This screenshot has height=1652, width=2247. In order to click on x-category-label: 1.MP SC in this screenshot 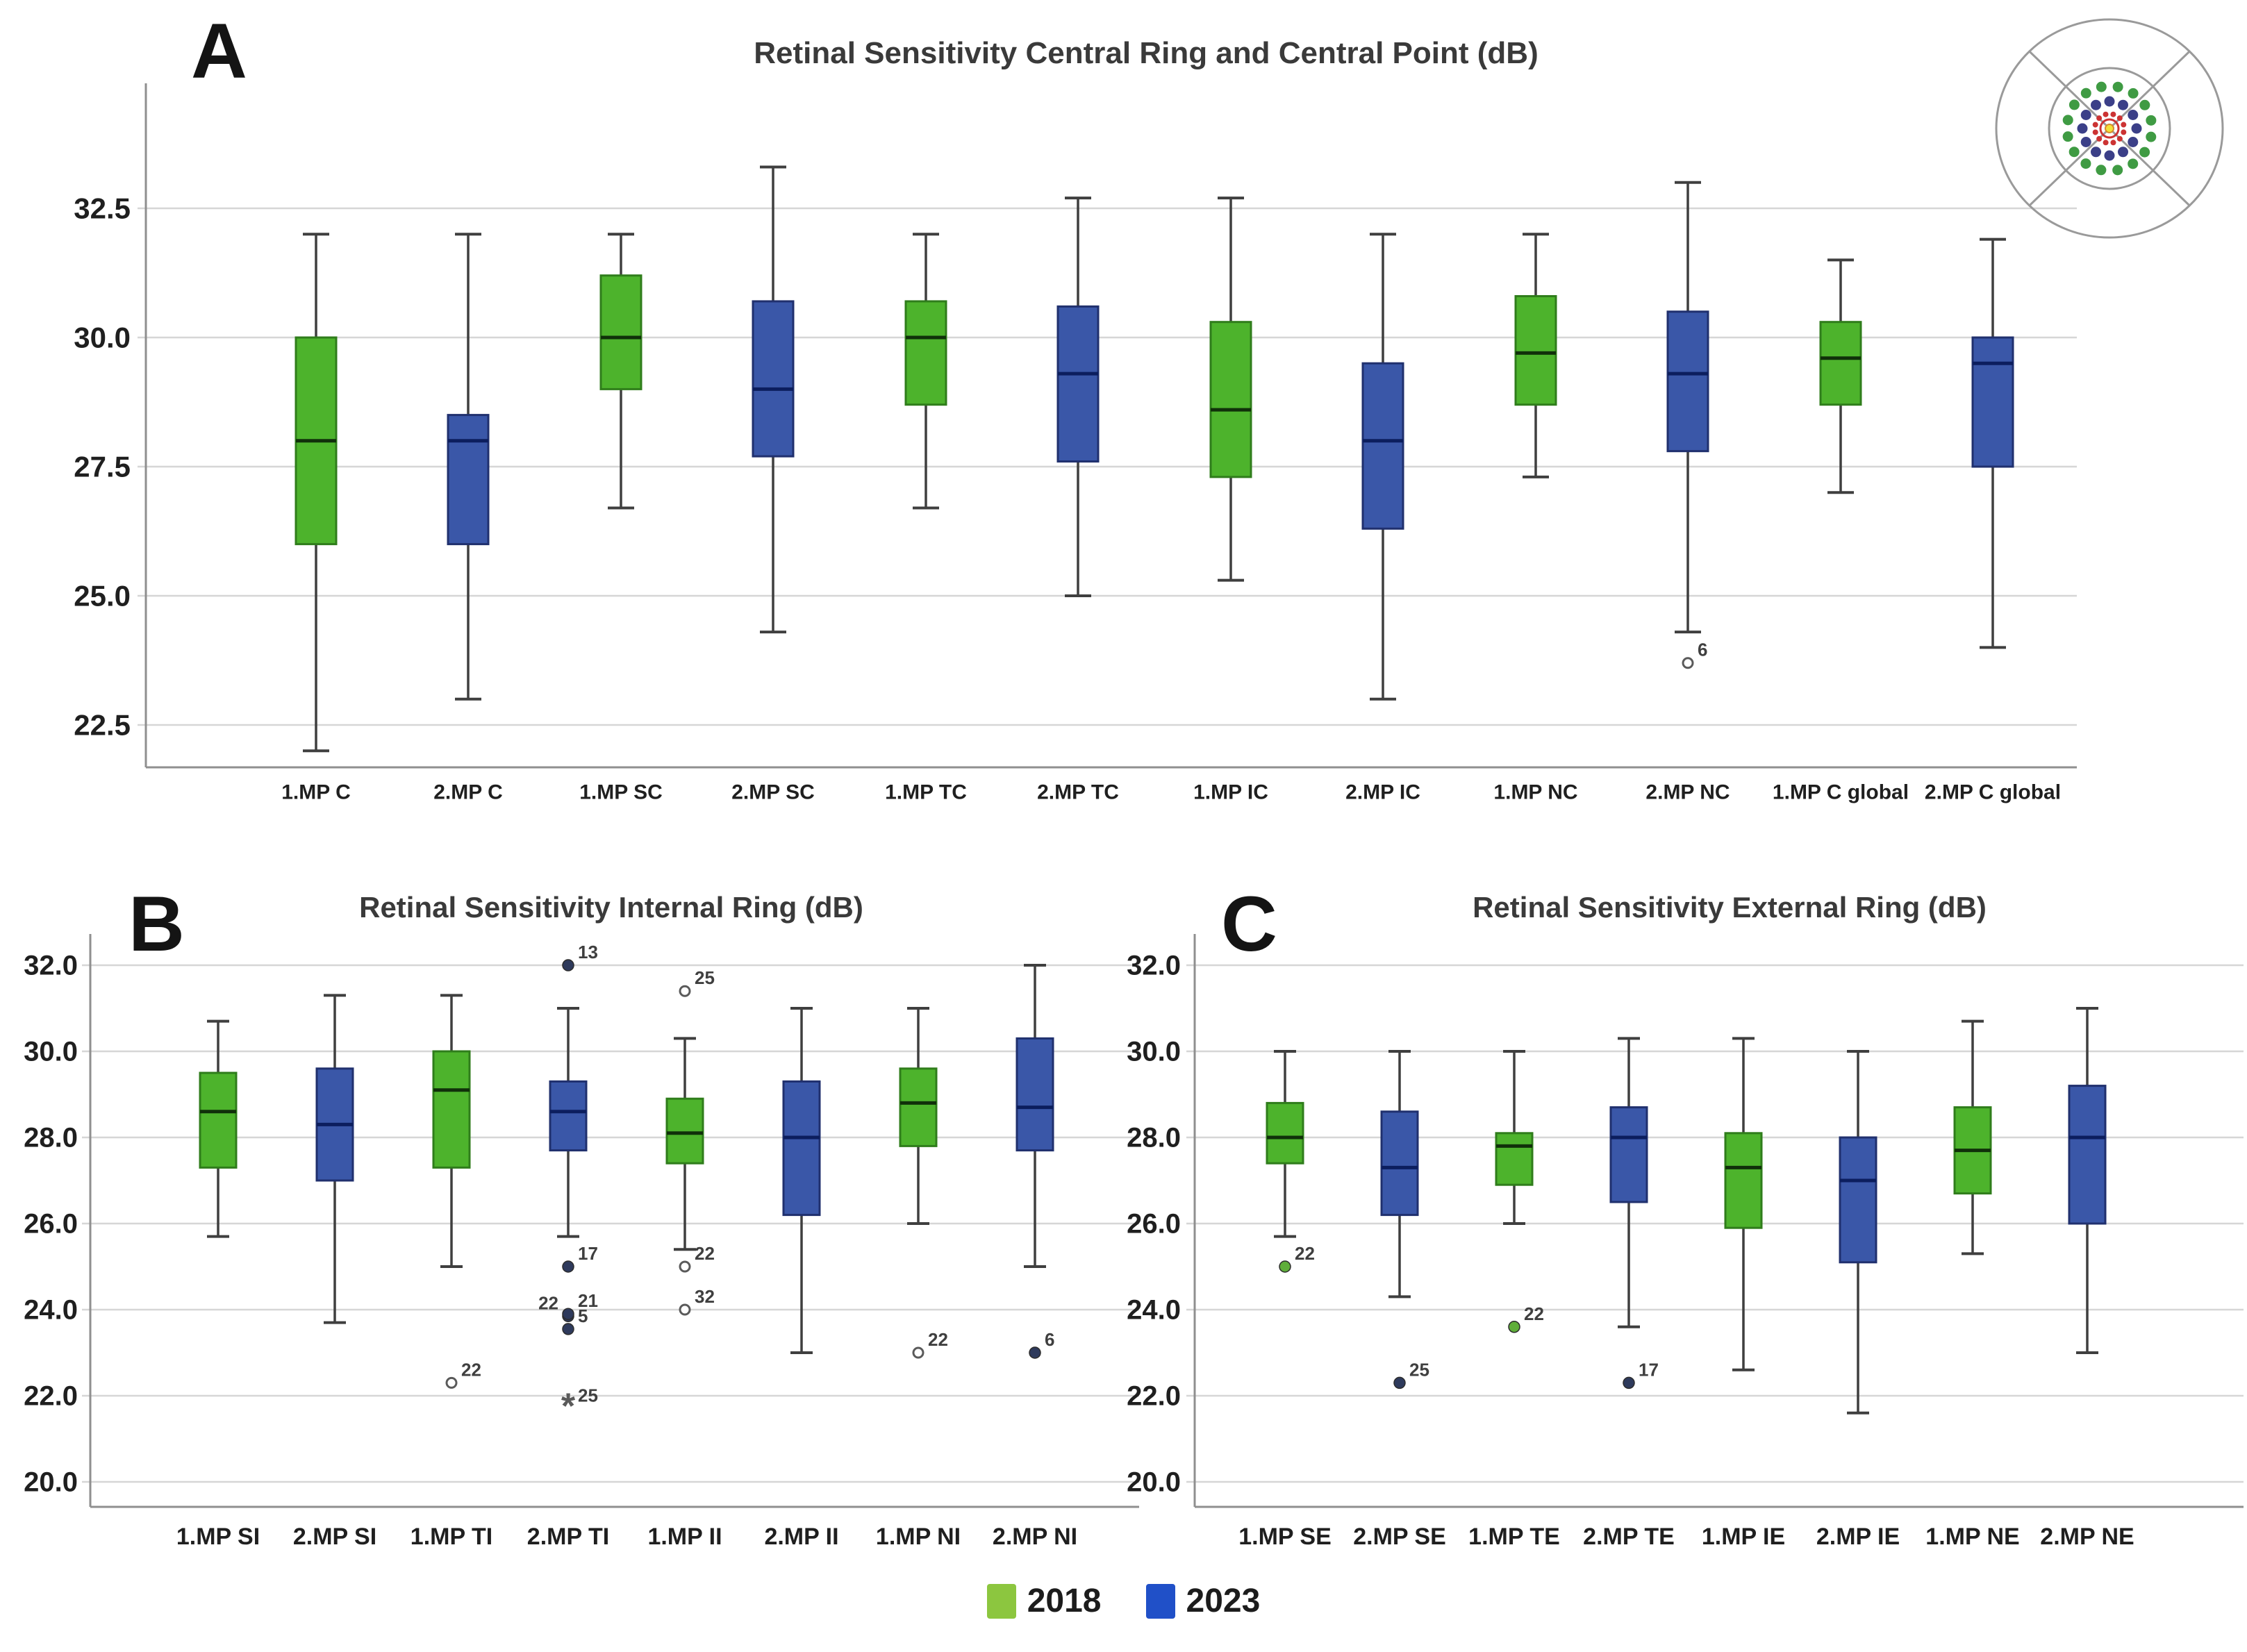, I will do `click(621, 792)`.